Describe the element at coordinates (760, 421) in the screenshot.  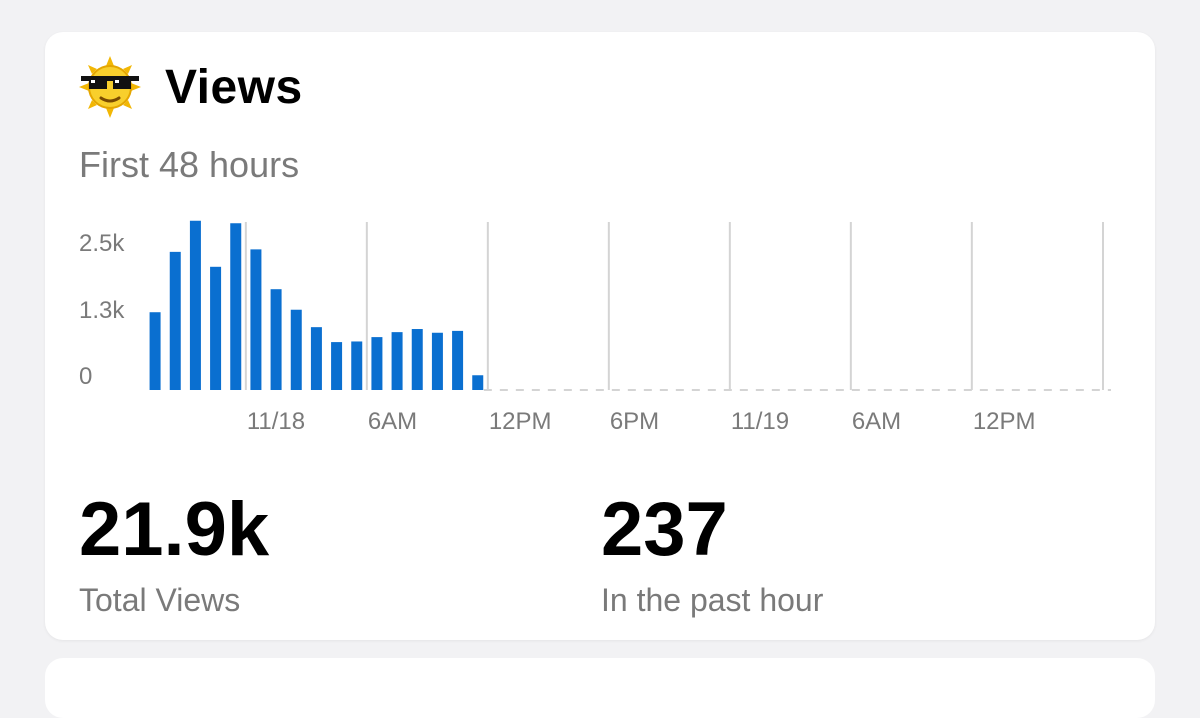
I see `x-tick-label: 11/19` at that location.